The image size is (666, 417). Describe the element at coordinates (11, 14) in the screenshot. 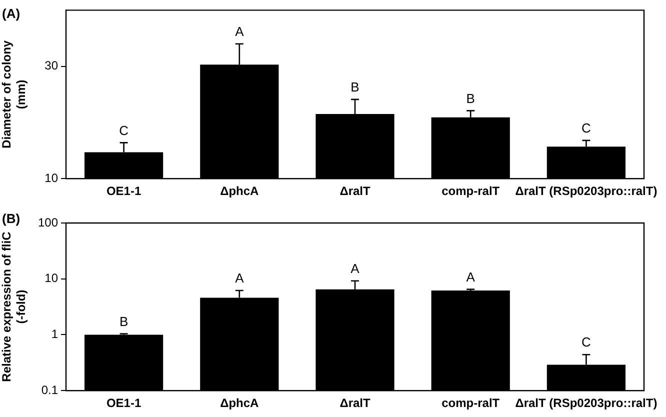

I see `chart-title: (A)` at that location.